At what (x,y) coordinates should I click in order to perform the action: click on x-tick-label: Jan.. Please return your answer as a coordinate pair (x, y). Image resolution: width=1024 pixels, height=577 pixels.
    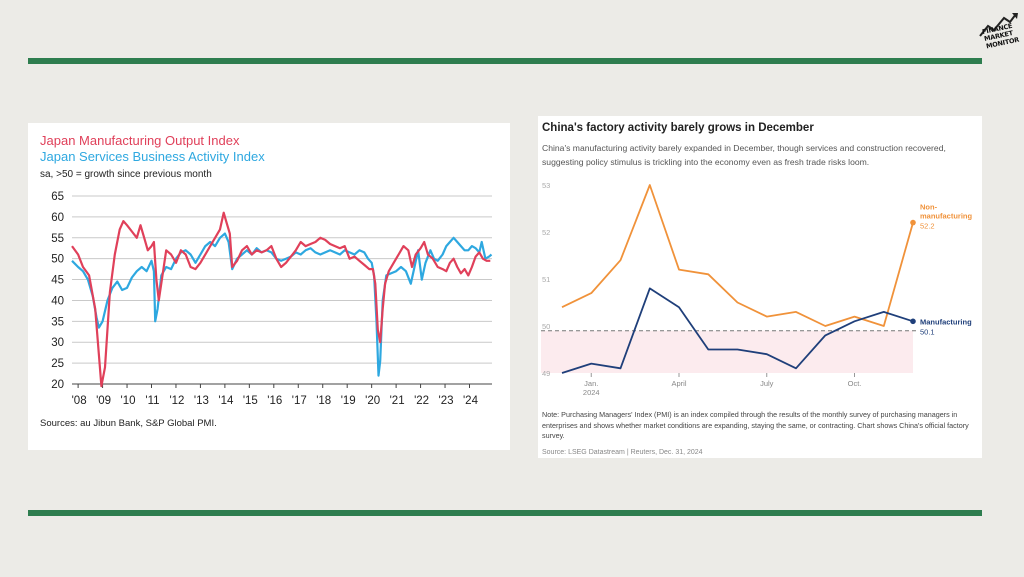
    Looking at the image, I should click on (591, 383).